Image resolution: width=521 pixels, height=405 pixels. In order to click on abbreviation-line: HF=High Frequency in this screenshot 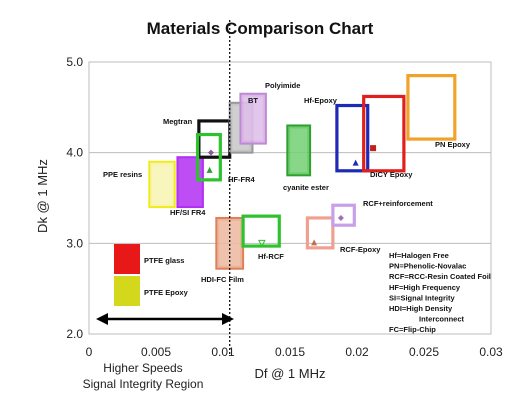, I will do `click(425, 287)`.